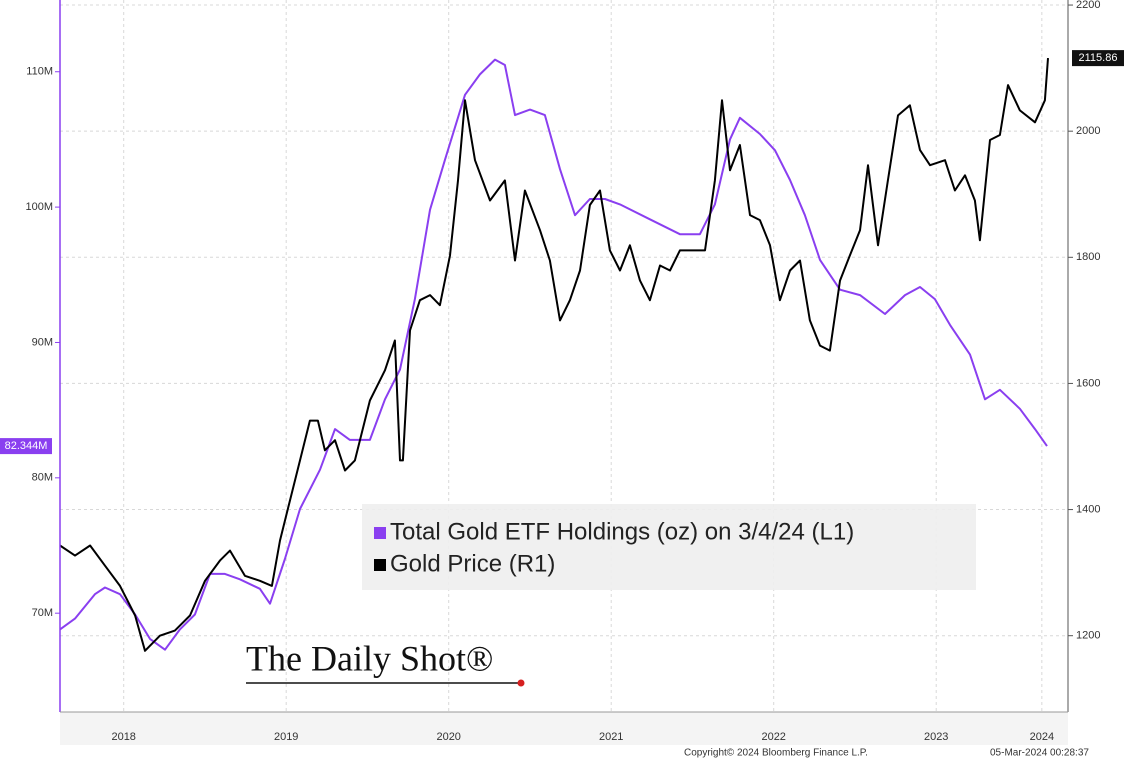 This screenshot has height=763, width=1129. Describe the element at coordinates (39, 72) in the screenshot. I see `y-tick-label: 110M` at that location.